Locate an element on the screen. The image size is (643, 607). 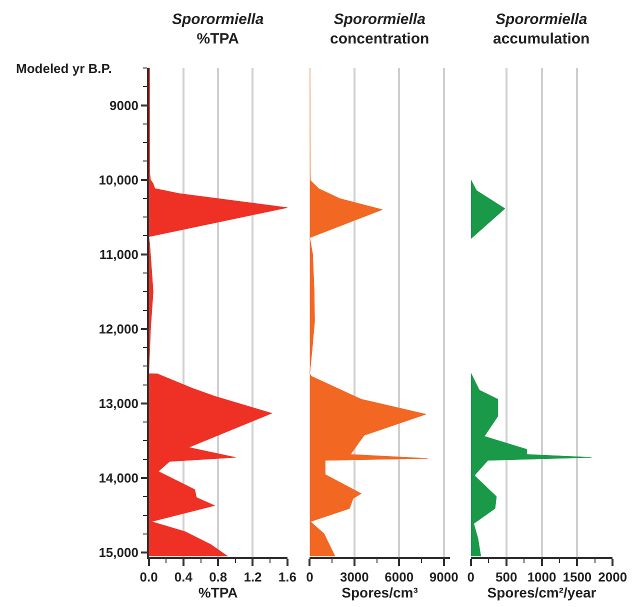
y-tick-label: 14,000 is located at coordinates (118, 478).